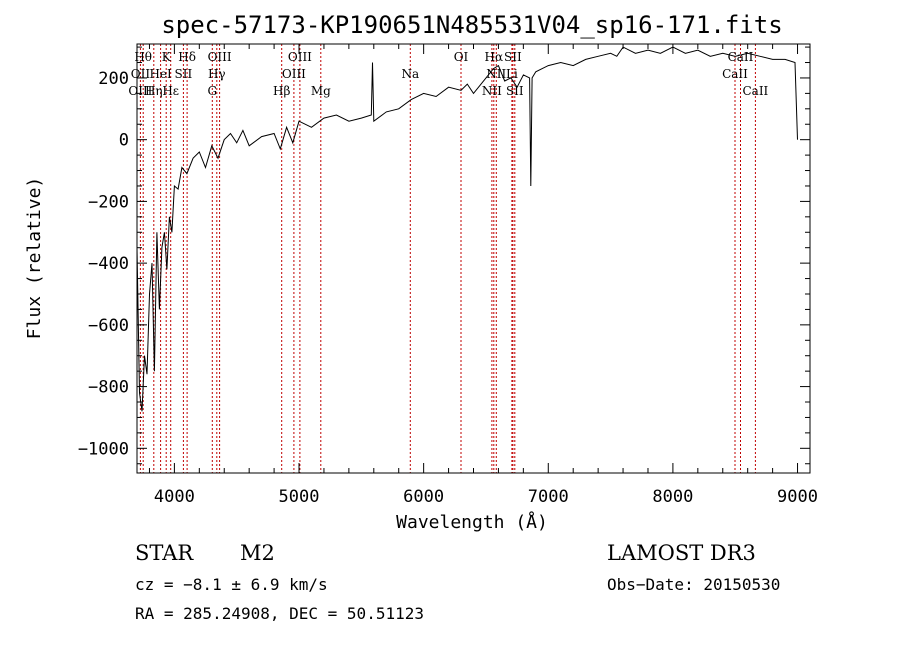 This screenshot has width=900, height=649. I want to click on line-label-9: OII, so click(141, 74).